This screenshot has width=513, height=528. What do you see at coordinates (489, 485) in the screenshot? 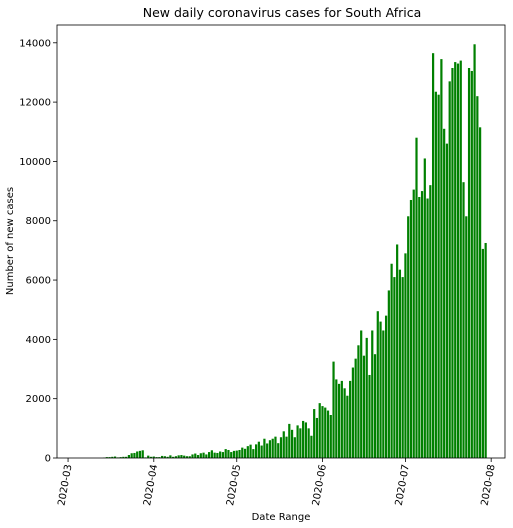
I see `x-tick-label: 2020-08` at bounding box center [489, 485].